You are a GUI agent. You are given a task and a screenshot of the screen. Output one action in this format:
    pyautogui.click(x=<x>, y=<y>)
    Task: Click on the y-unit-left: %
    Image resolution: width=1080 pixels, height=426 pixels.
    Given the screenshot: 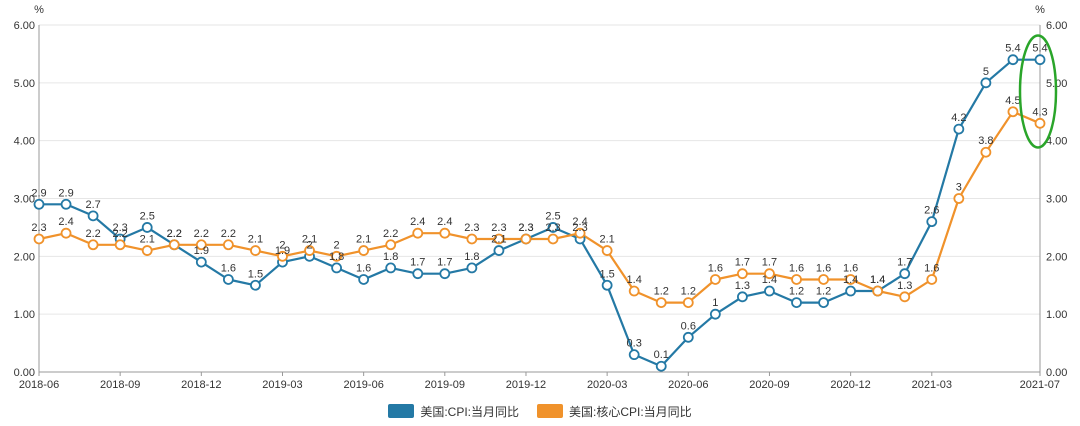 What is the action you would take?
    pyautogui.click(x=39, y=10)
    